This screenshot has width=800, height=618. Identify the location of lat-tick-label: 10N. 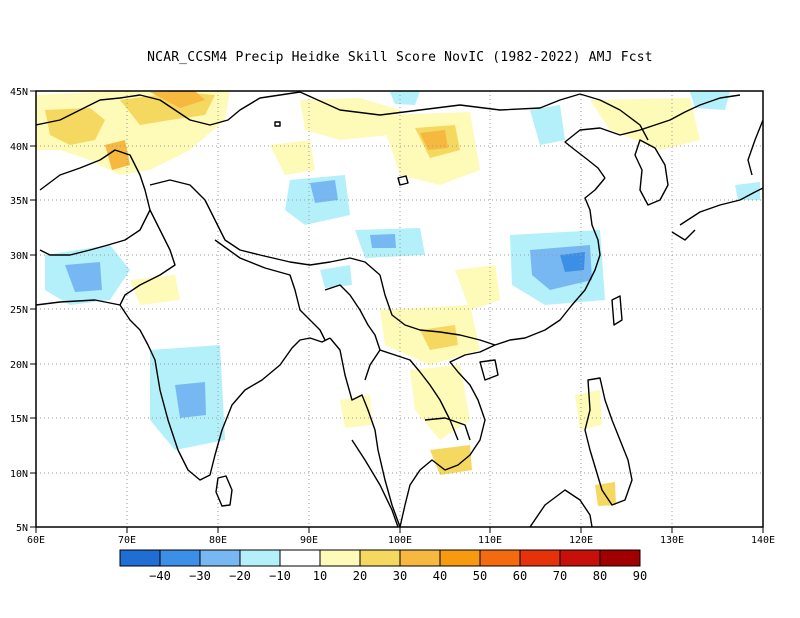
(19, 474).